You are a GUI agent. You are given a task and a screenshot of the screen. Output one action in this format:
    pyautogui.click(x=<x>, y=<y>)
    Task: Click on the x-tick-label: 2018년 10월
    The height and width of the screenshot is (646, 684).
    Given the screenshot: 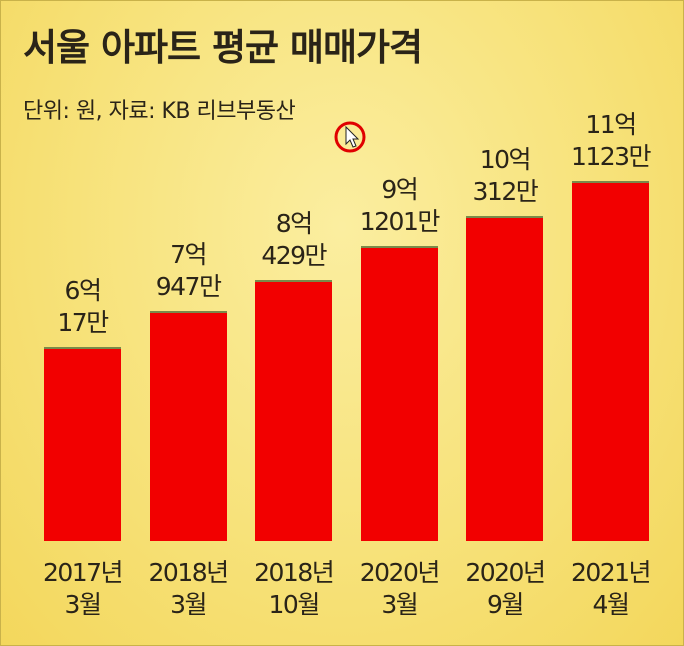 What is the action you would take?
    pyautogui.click(x=294, y=588)
    